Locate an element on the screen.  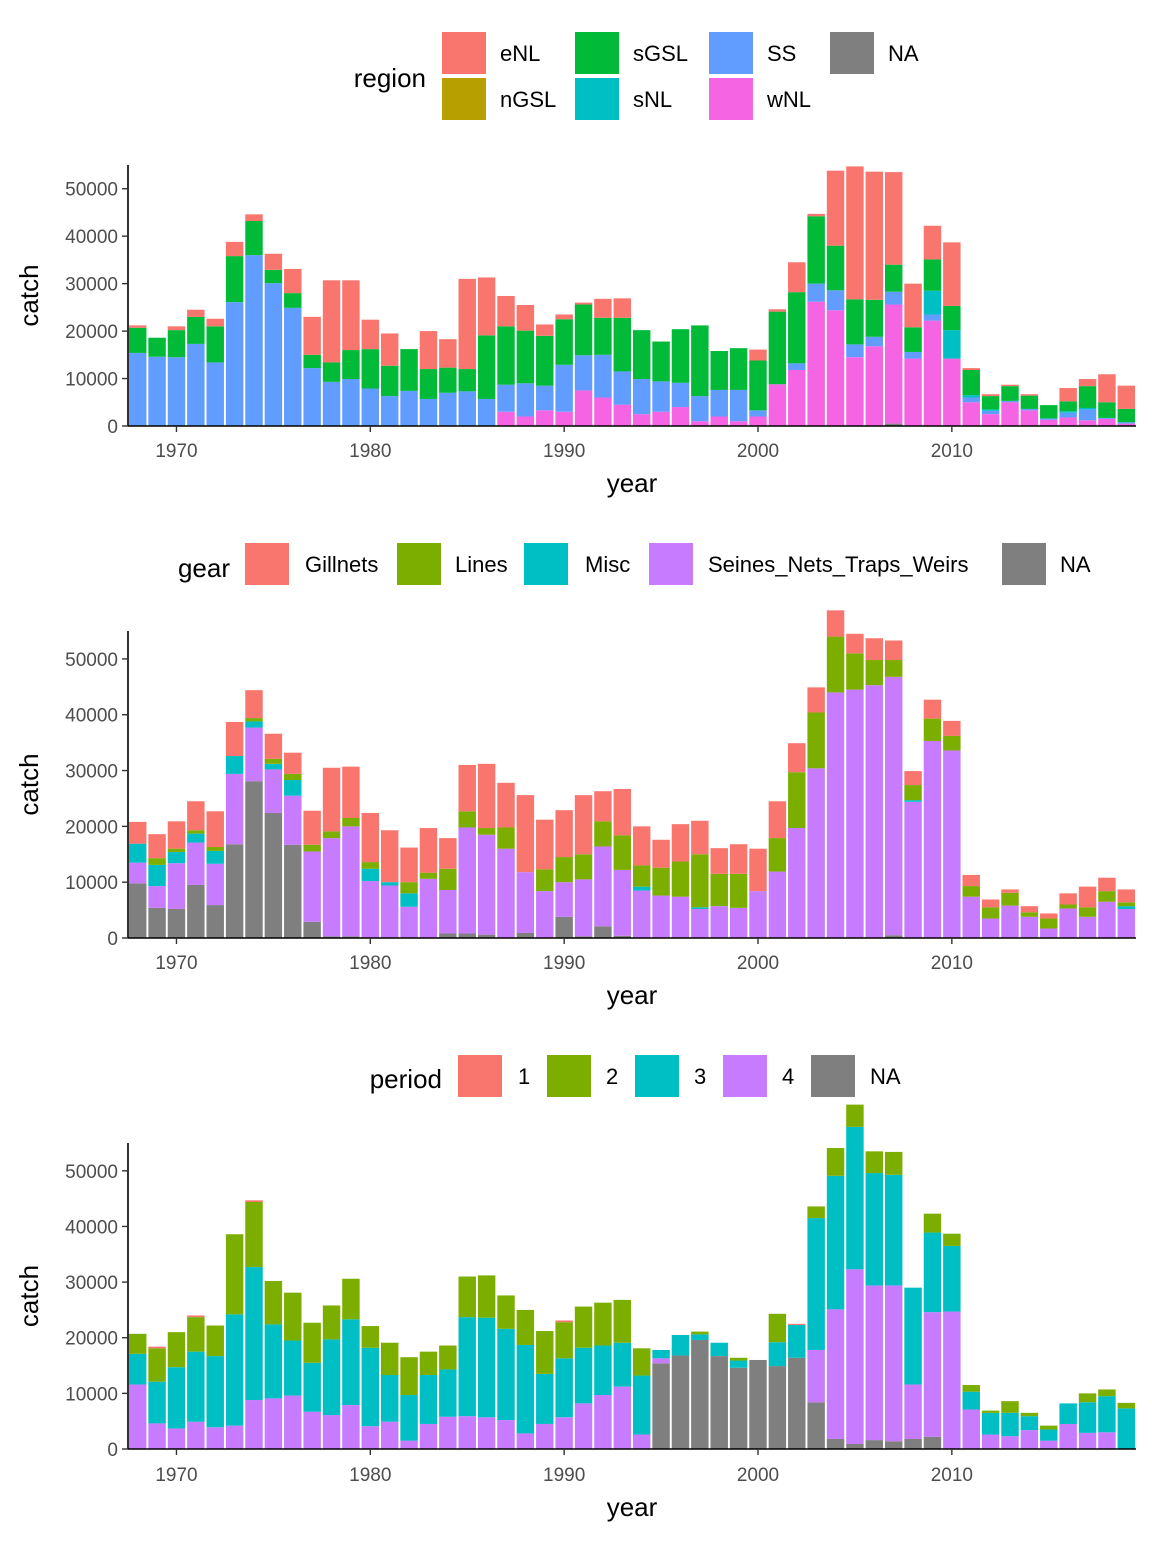
bar-NA-1977 is located at coordinates (312, 929).